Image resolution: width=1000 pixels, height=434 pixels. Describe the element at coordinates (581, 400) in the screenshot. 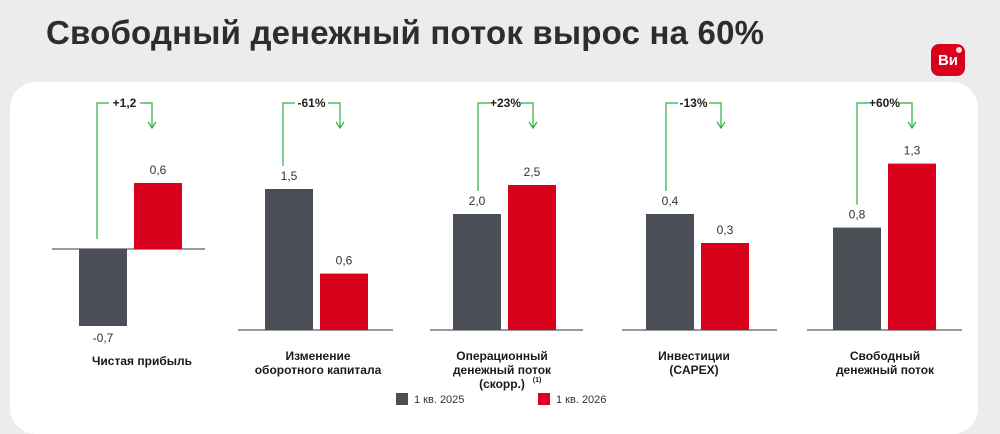

I see `legend-label: 1 кв. 2026` at that location.